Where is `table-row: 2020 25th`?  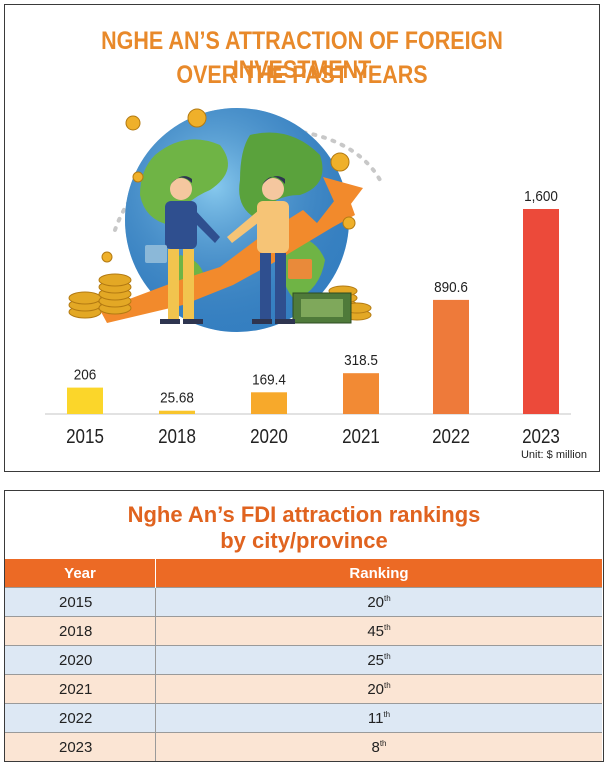
table-row: 2020 25th is located at coordinates (303, 660).